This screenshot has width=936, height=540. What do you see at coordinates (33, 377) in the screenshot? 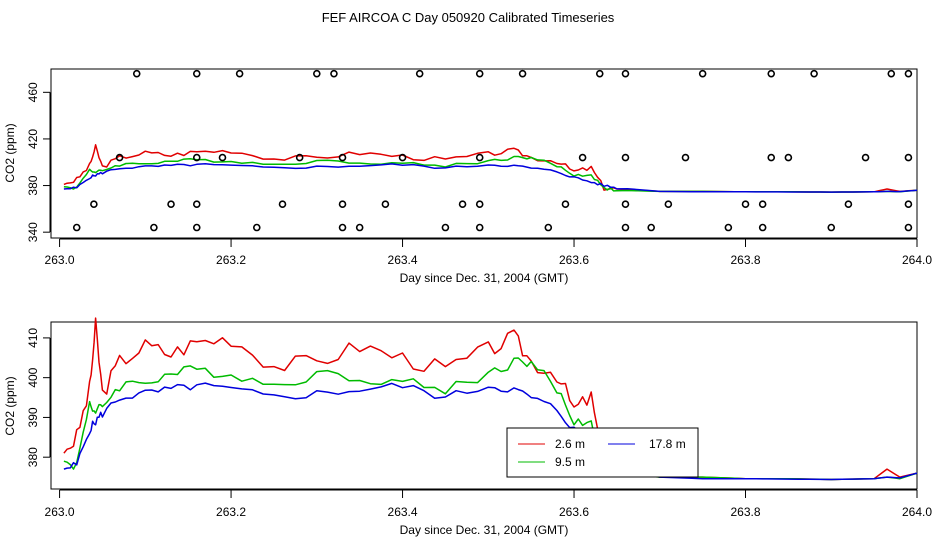
I see `bottom-y-tick-label: 400` at bounding box center [33, 377].